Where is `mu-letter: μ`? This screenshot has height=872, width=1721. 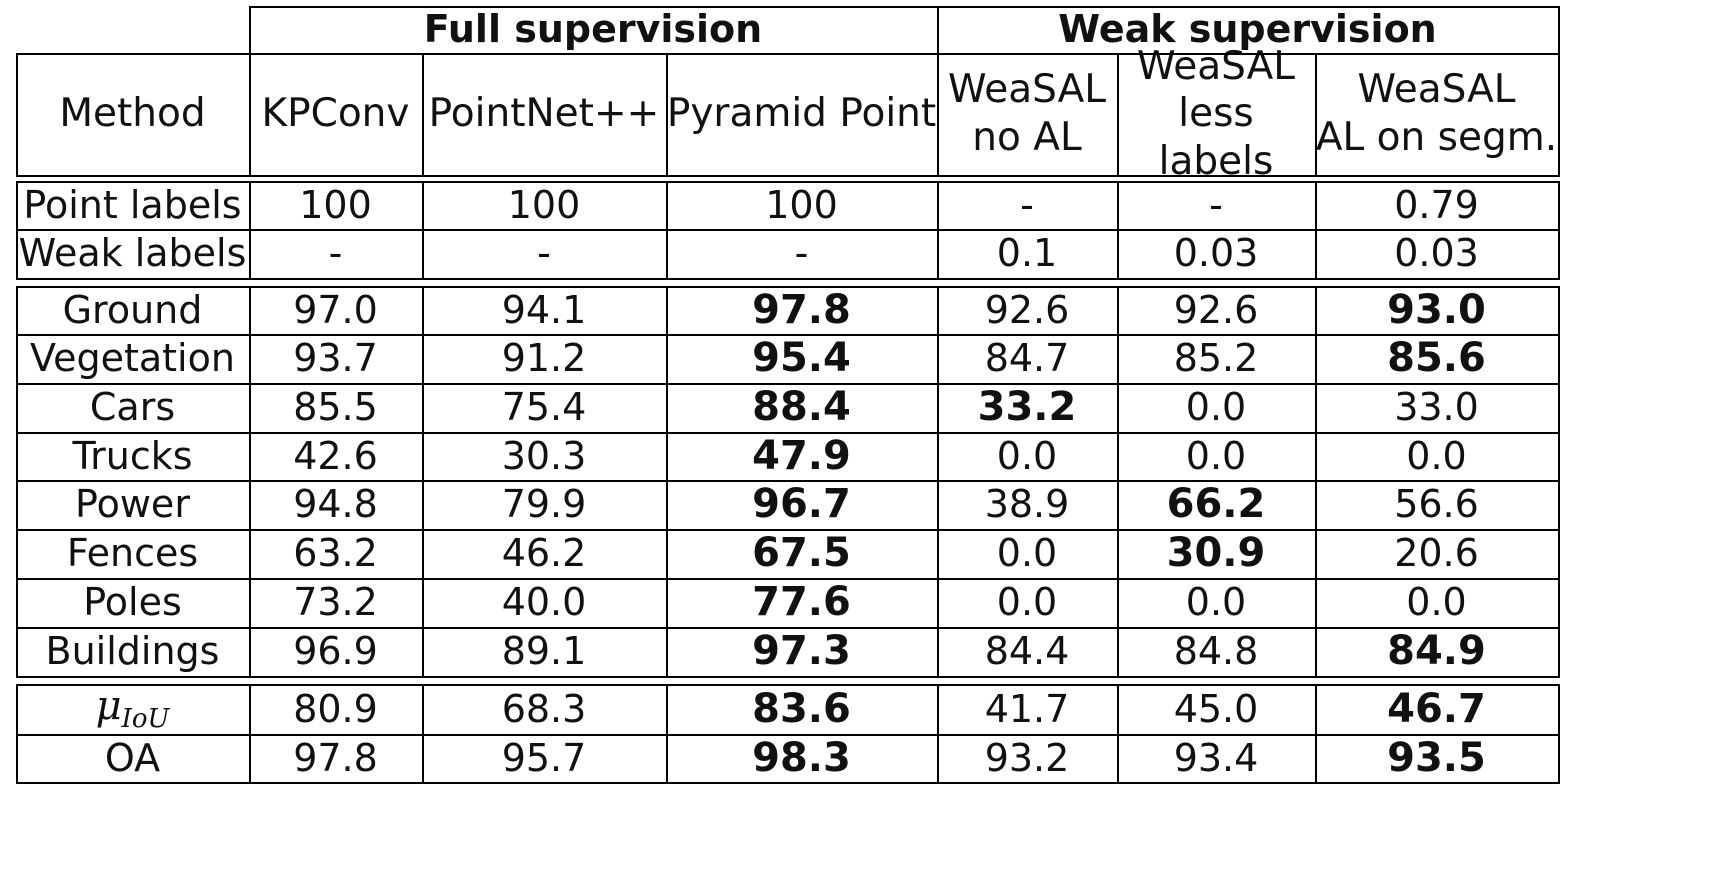 mu-letter: μ is located at coordinates (108, 706).